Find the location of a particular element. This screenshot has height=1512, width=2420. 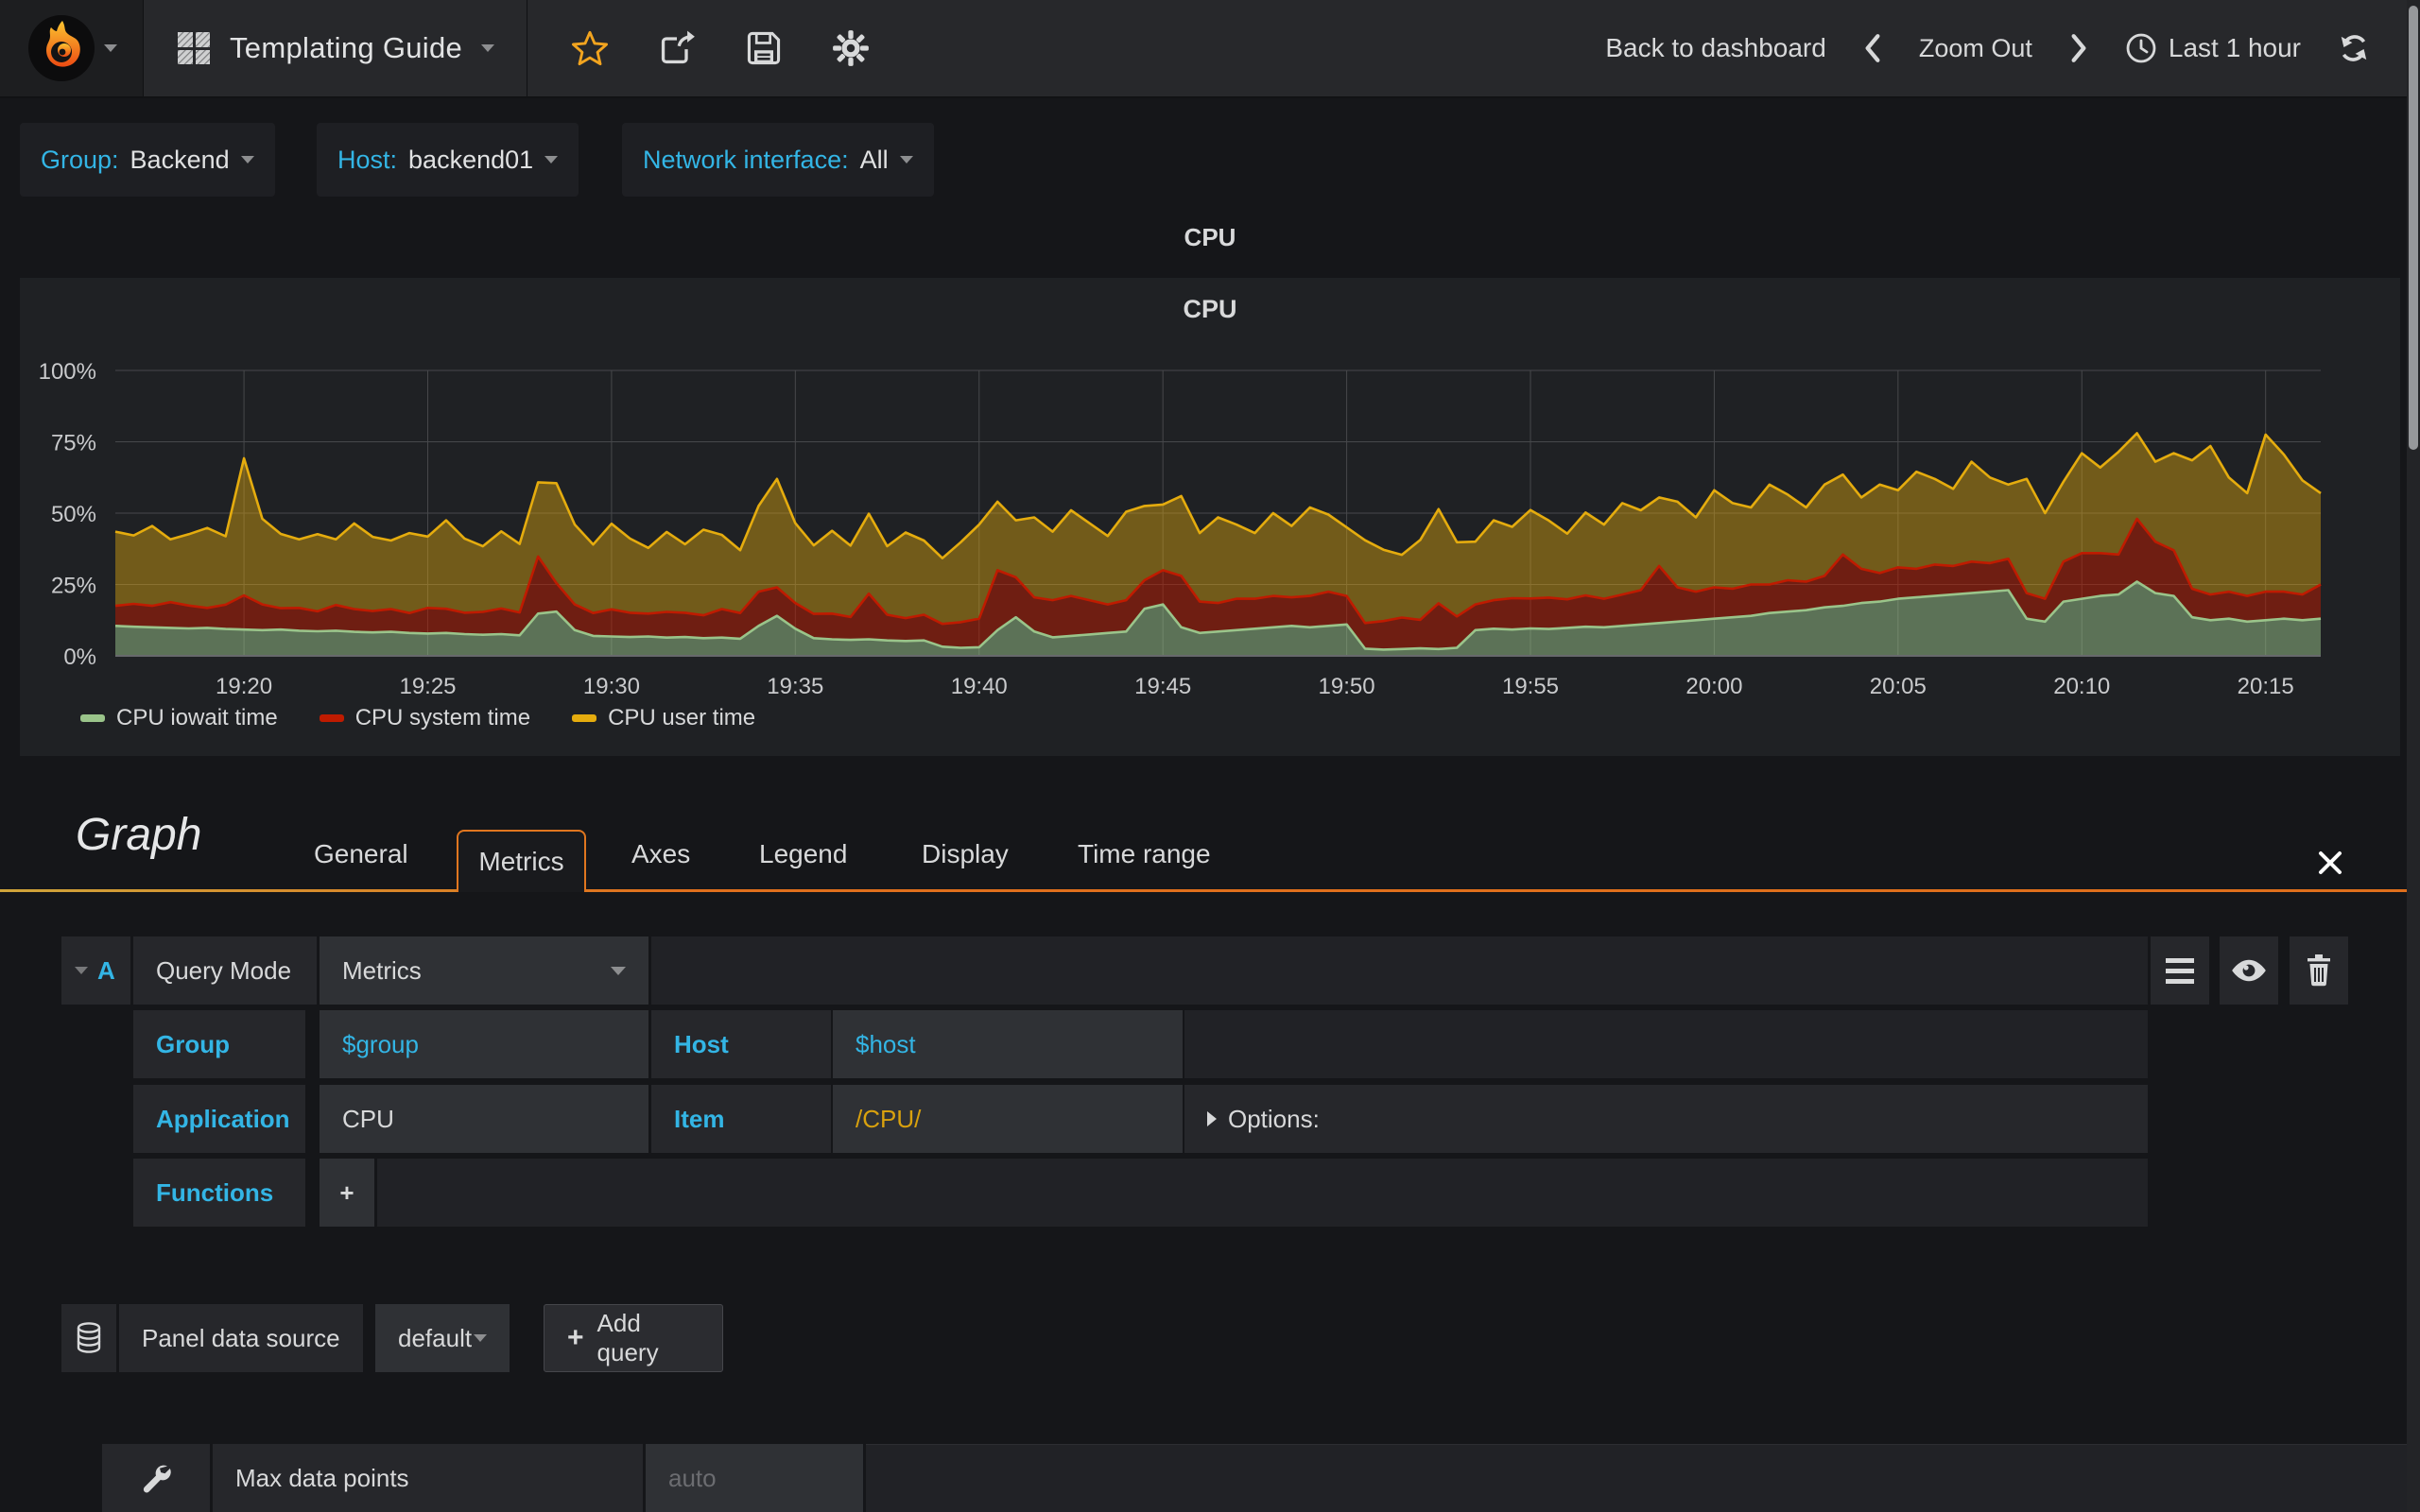

tab-display: Display is located at coordinates (966, 853).